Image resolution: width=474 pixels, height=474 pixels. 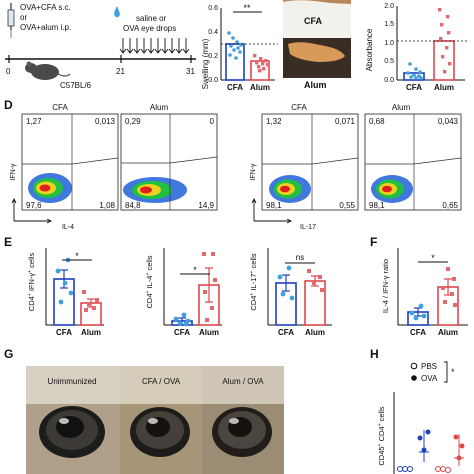 I want to click on eye-photos: Unimmunized CFA / OVA Alum / OVA, so click(x=155, y=420).